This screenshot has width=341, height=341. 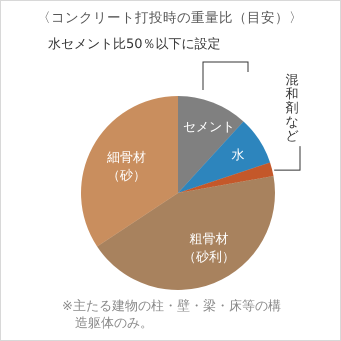 What do you see at coordinates (292, 108) in the screenshot?
I see `slice-label: 混和剤など` at bounding box center [292, 108].